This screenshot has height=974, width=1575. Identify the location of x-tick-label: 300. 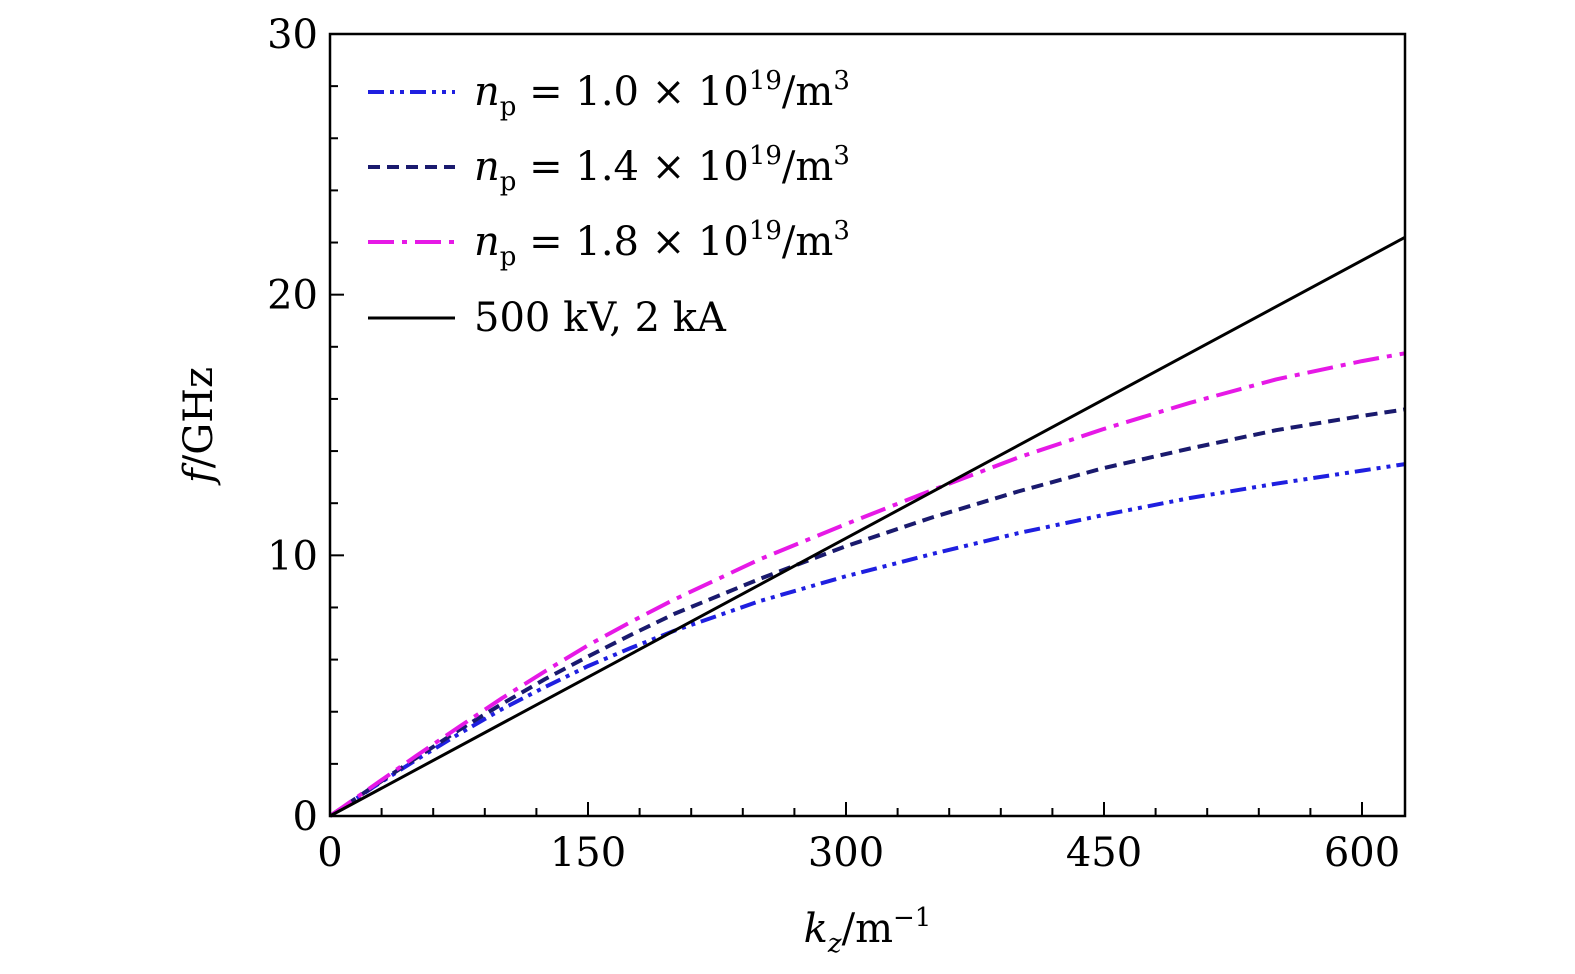
(846, 853).